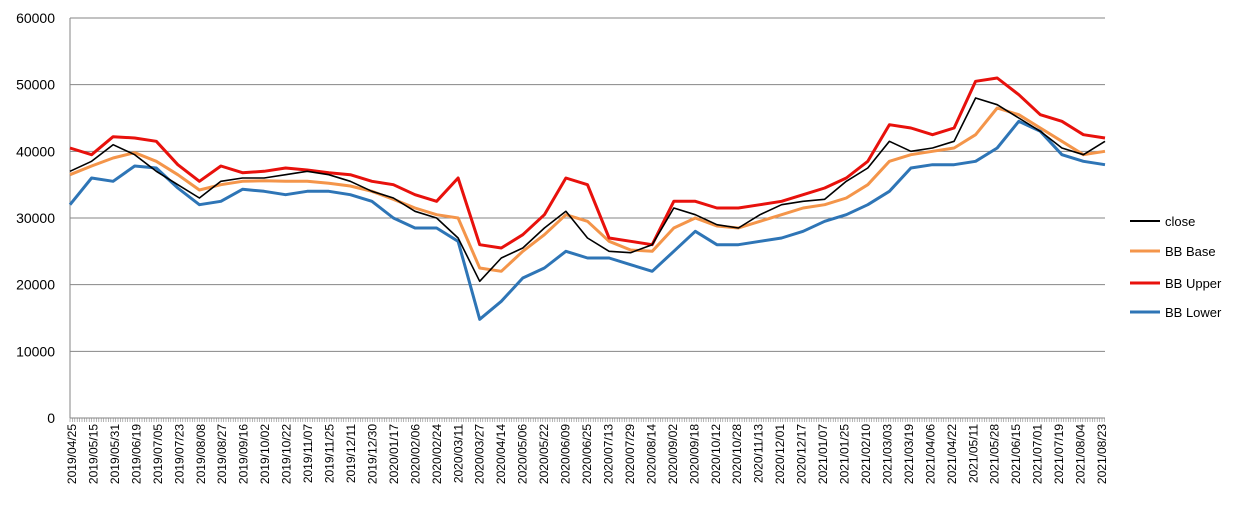  Describe the element at coordinates (1059, 454) in the screenshot. I see `x-tick-label: 2021/07/19` at that location.